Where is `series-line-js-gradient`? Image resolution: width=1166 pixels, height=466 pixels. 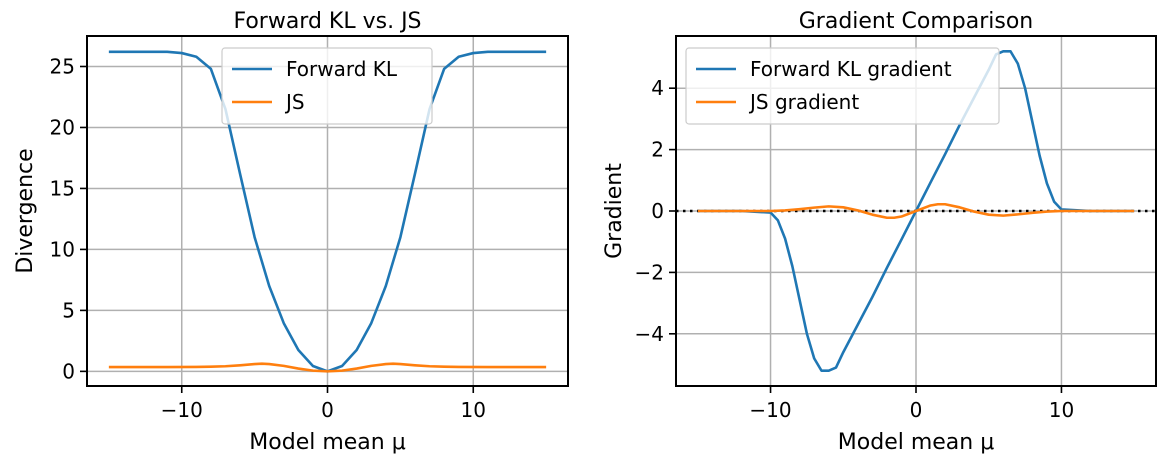
series-line-js-gradient is located at coordinates (916, 211).